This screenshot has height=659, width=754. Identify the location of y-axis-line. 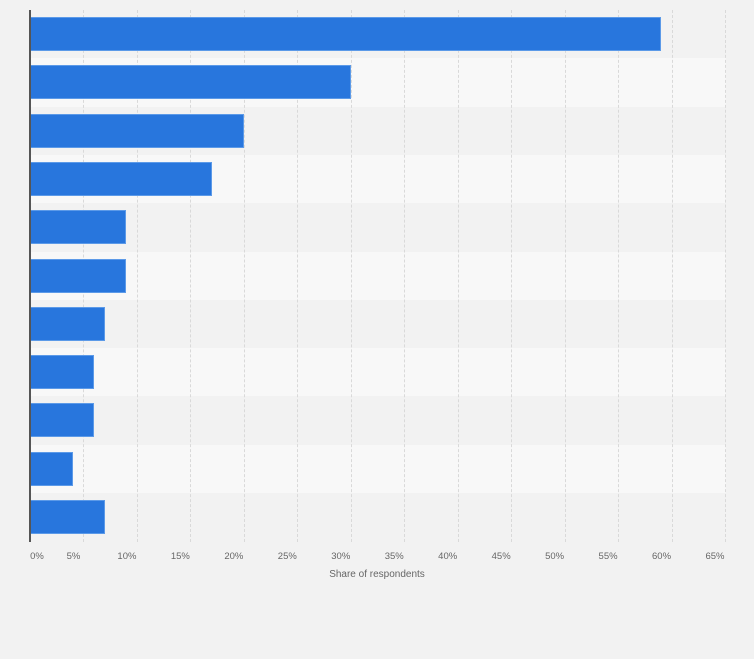
(30, 276).